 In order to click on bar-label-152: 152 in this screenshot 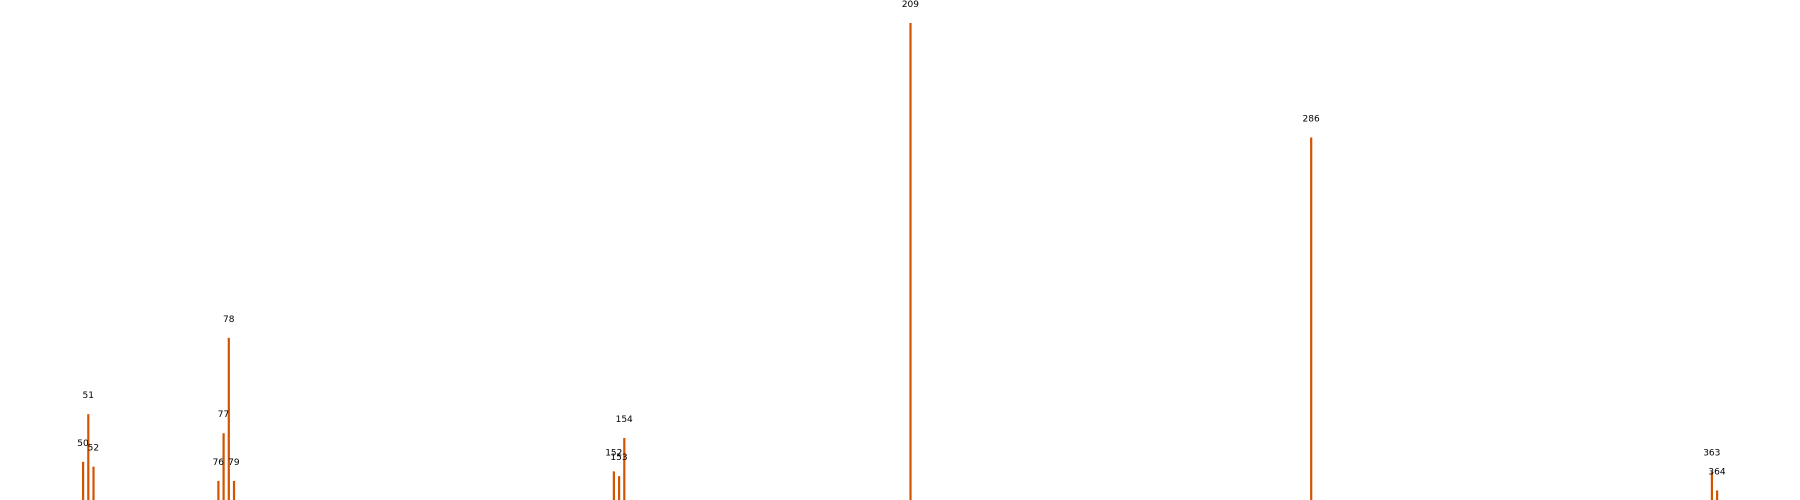, I will do `click(613, 453)`.